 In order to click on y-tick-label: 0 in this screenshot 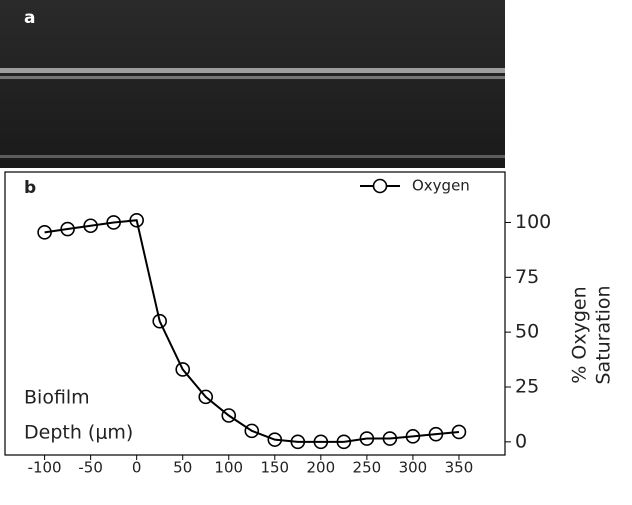, I will do `click(521, 441)`.